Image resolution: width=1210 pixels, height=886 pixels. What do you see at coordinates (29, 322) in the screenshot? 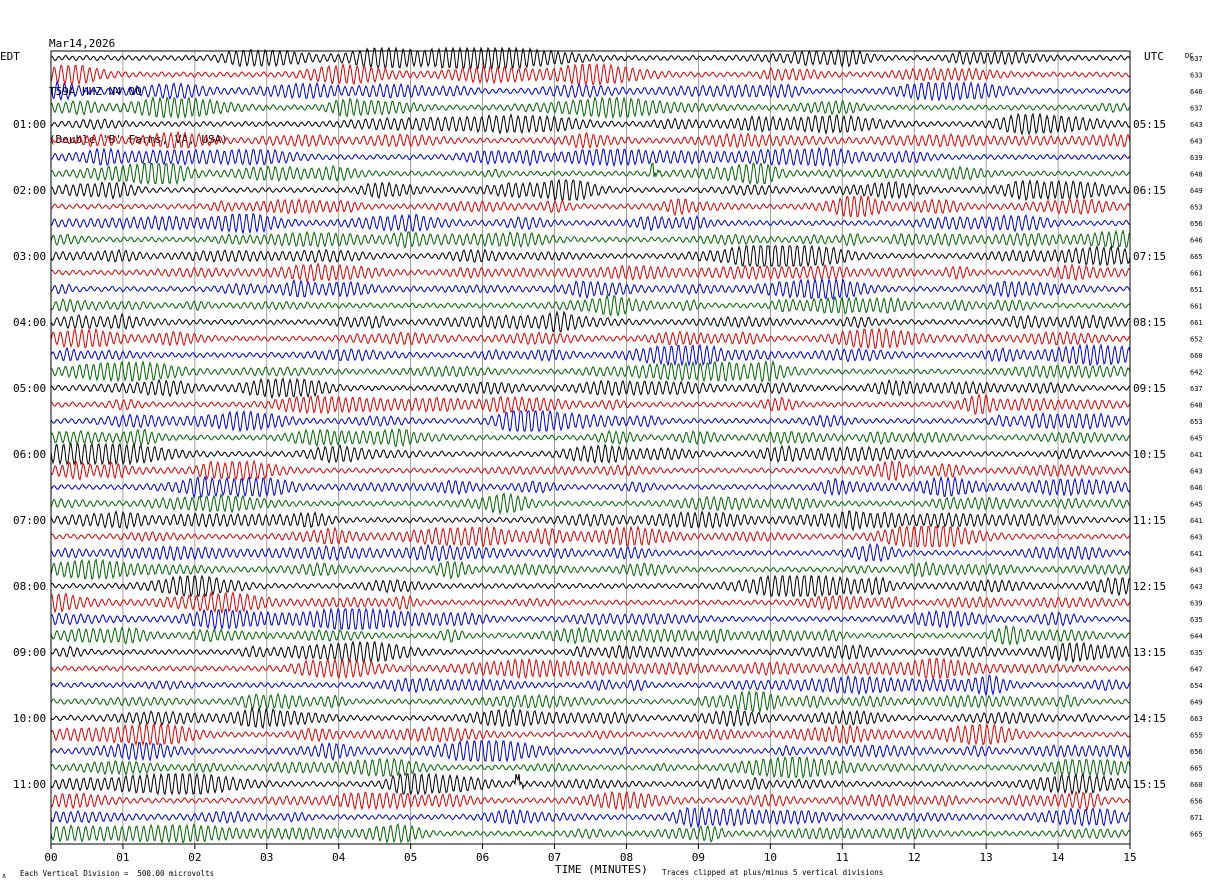
I see `edt-time-label: 04:00` at bounding box center [29, 322].